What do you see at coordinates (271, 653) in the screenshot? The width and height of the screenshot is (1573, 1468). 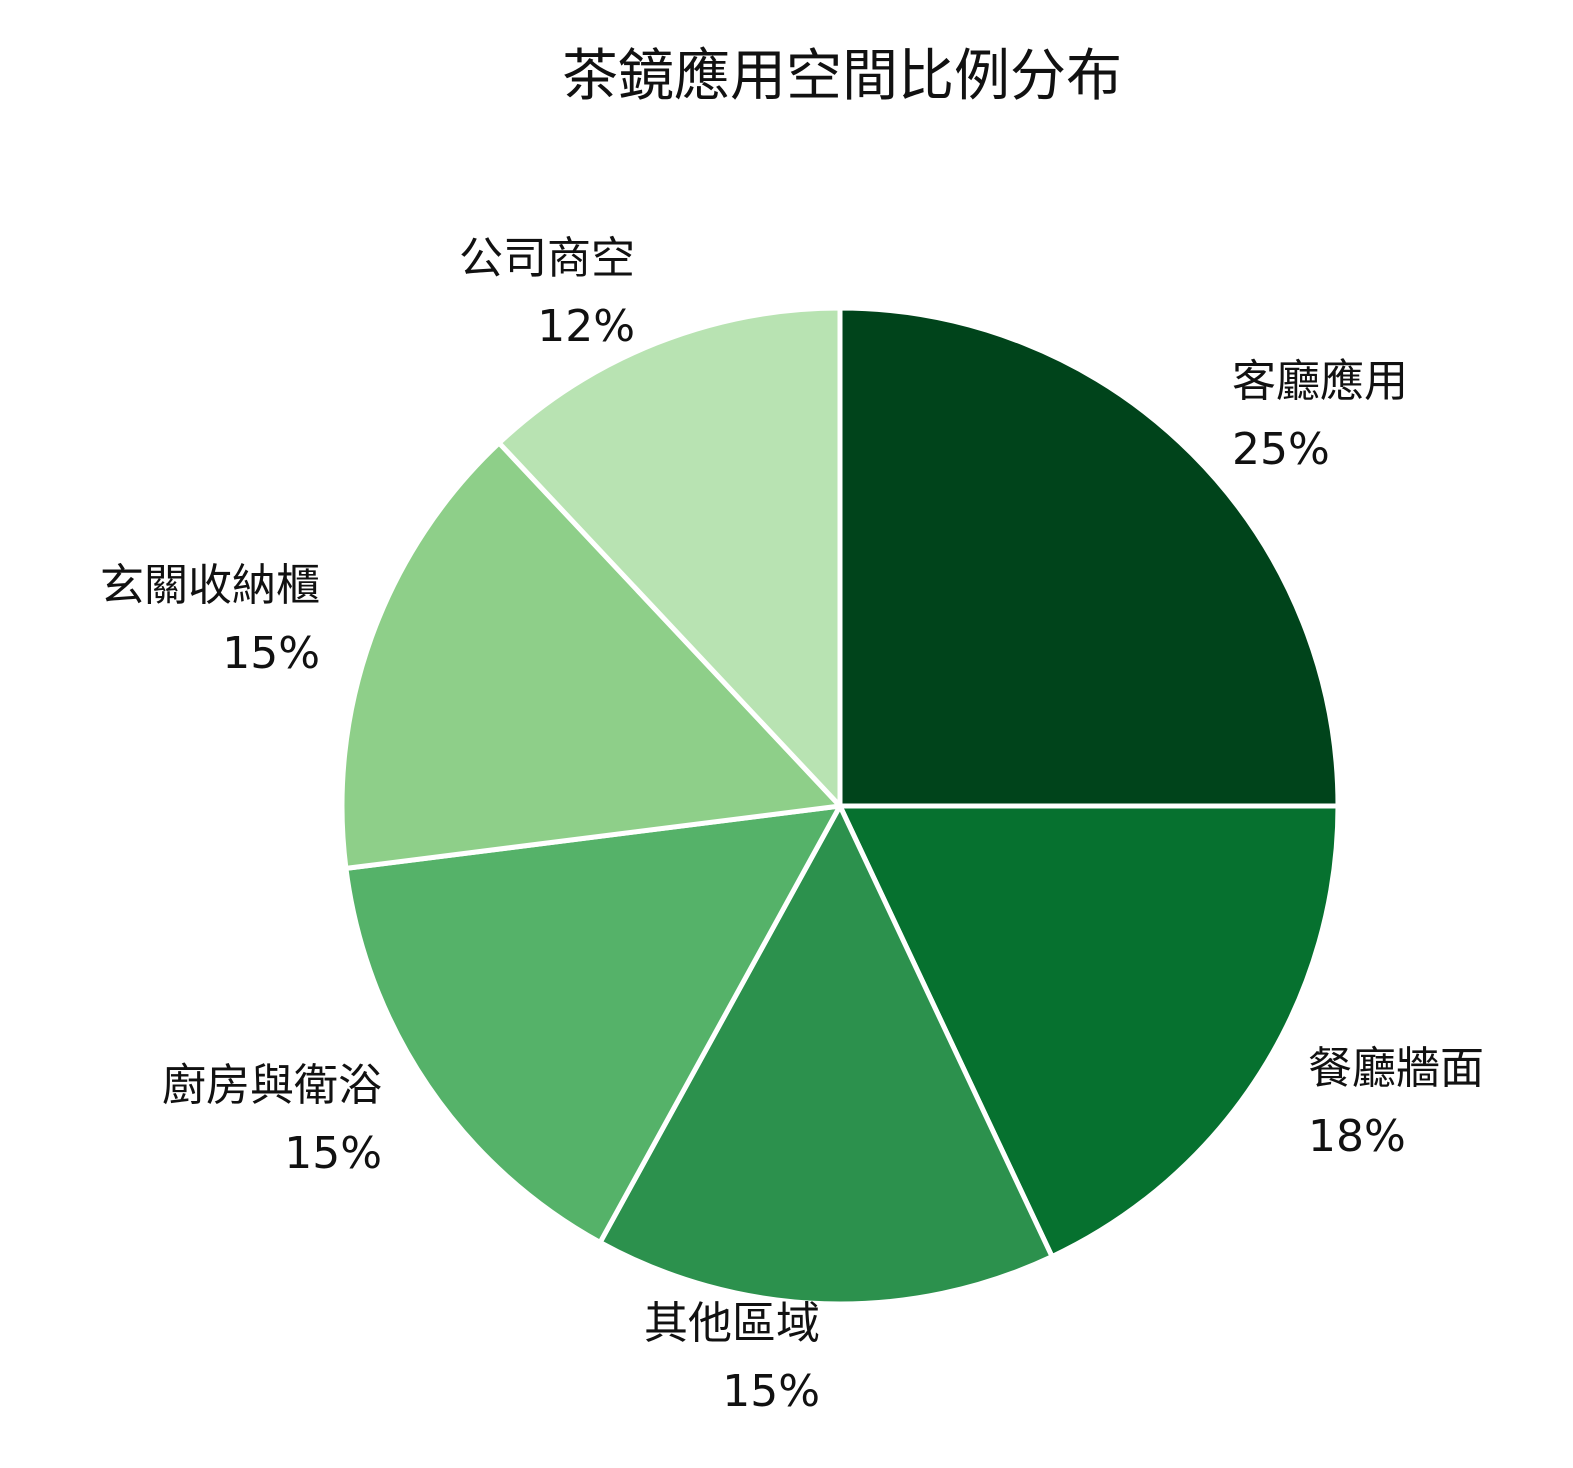 I see `slice-value-label-4: 15%` at bounding box center [271, 653].